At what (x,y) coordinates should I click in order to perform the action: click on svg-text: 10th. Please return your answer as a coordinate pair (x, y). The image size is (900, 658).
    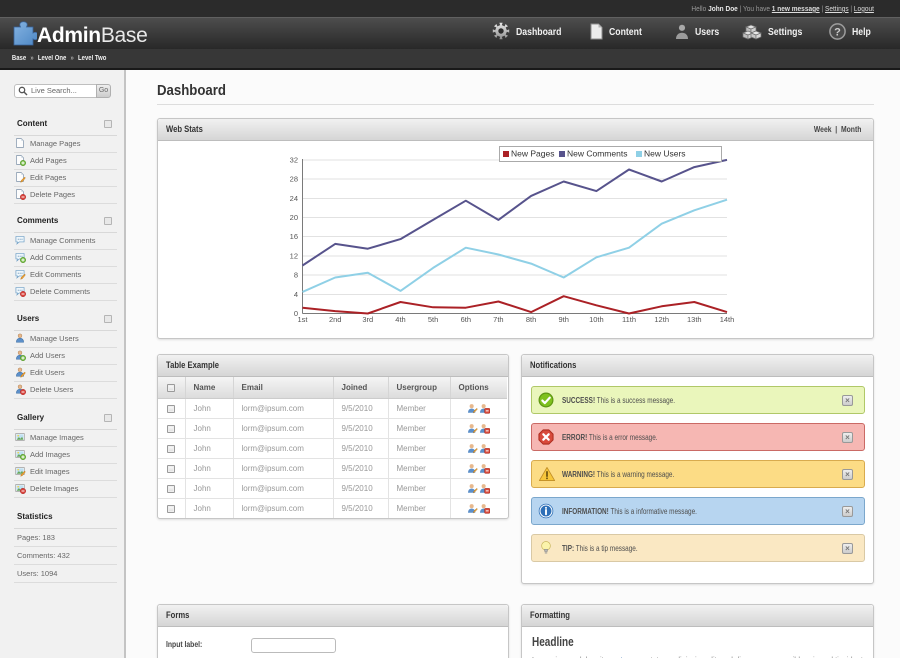
    Looking at the image, I should click on (596, 319).